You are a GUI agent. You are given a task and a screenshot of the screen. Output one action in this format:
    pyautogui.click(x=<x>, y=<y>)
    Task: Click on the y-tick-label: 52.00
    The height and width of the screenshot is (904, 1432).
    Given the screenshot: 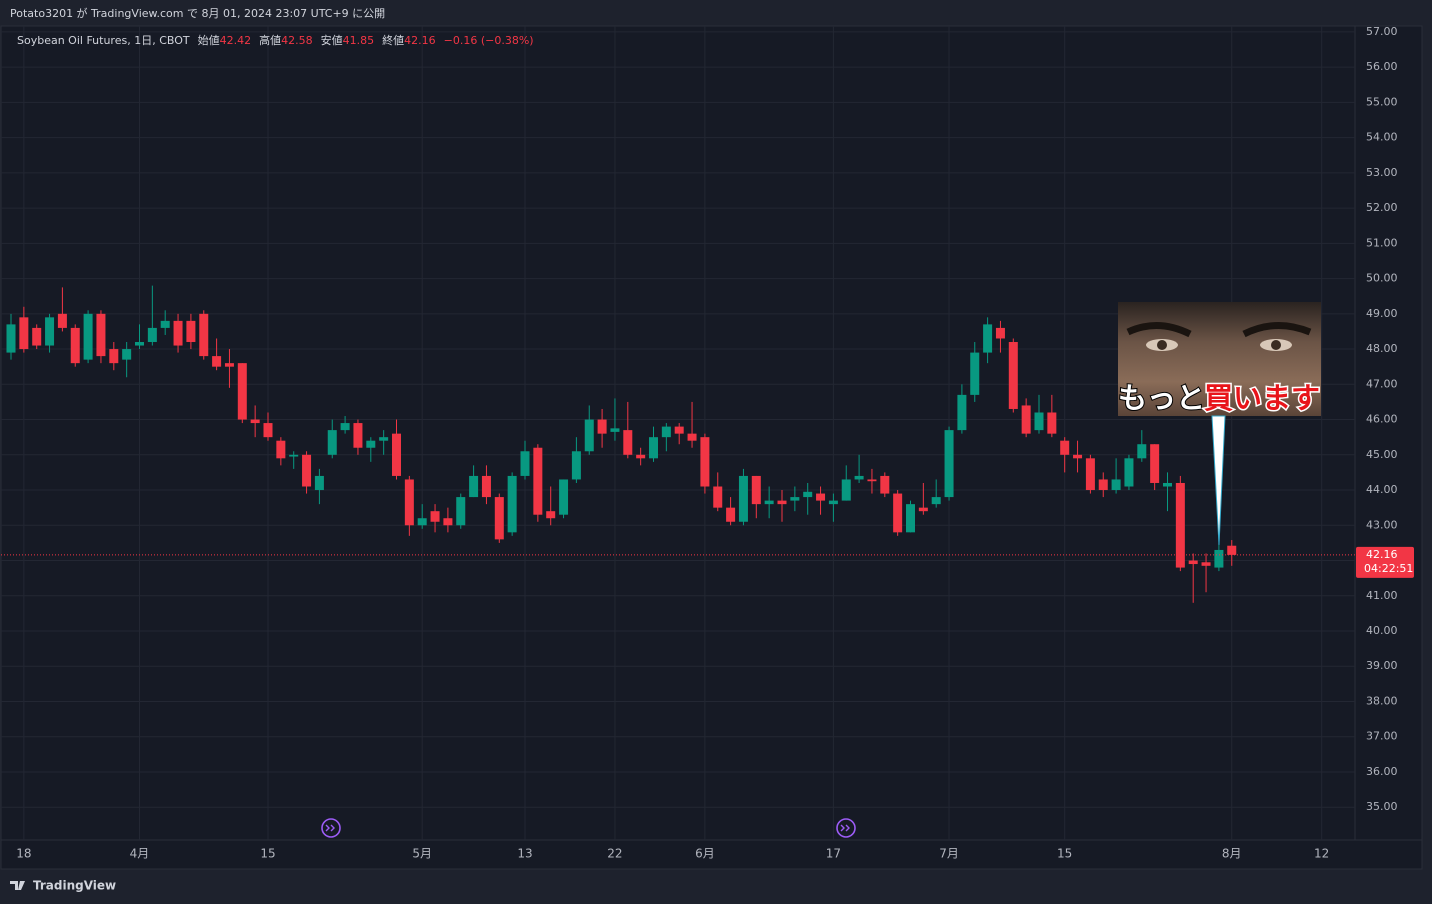 What is the action you would take?
    pyautogui.click(x=1382, y=207)
    